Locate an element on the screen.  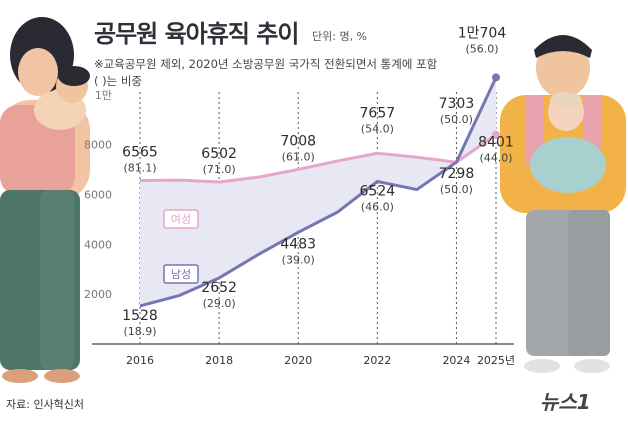
data-label-value: 7657 is located at coordinates (378, 113).